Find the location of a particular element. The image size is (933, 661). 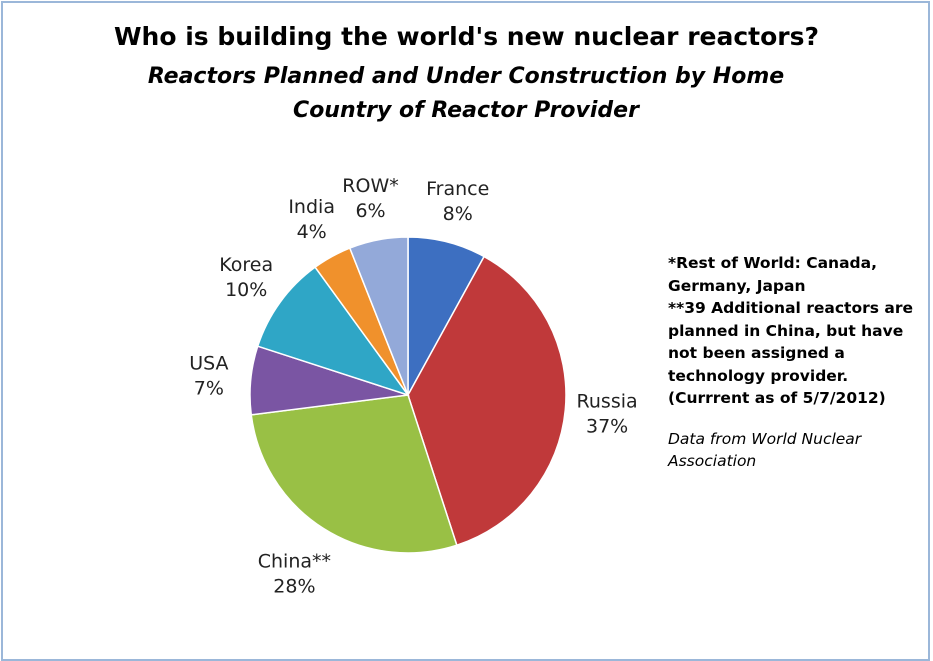

note: *Rest of World: Canada, Germany, Japan is located at coordinates (772, 274).